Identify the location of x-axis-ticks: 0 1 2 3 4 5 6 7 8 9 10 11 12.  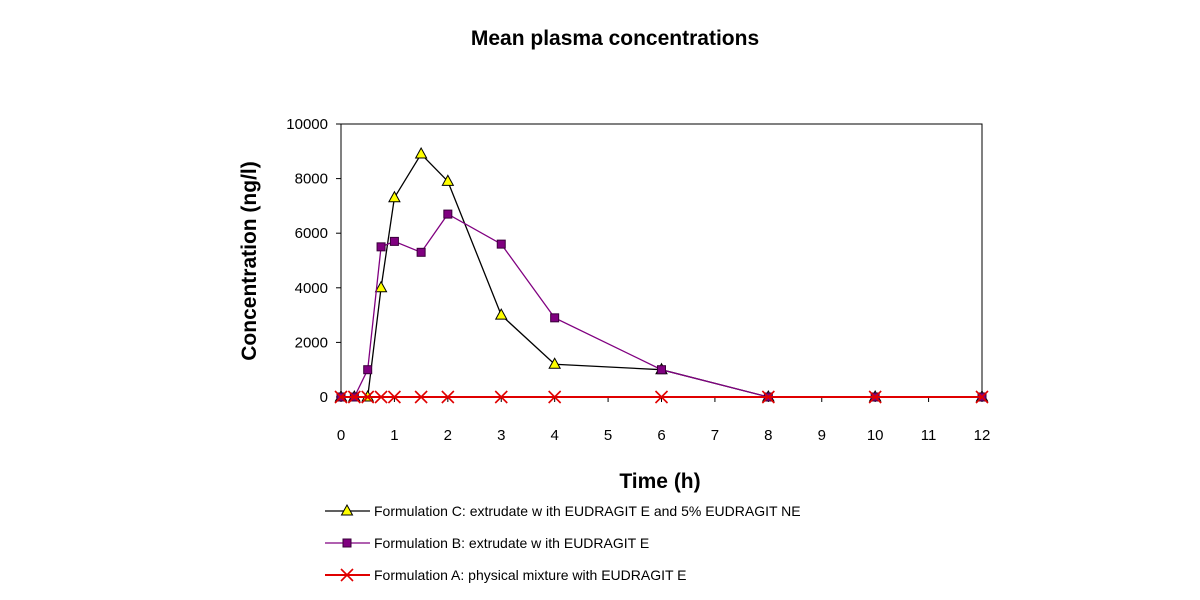
(664, 420).